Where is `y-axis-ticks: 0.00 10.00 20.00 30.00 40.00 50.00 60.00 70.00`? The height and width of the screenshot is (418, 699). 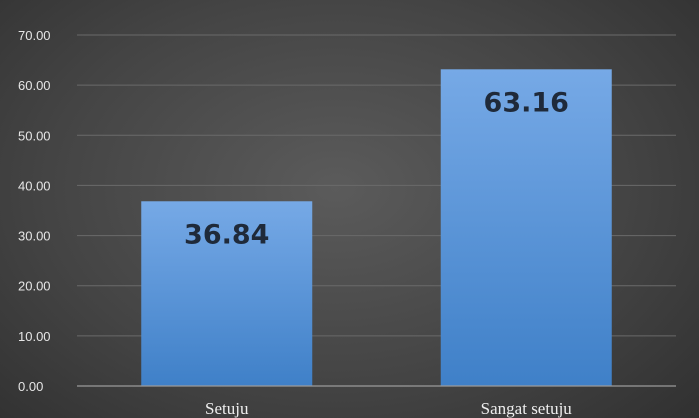
y-axis-ticks: 0.00 10.00 20.00 30.00 40.00 50.00 60.00 70.00 is located at coordinates (34, 211).